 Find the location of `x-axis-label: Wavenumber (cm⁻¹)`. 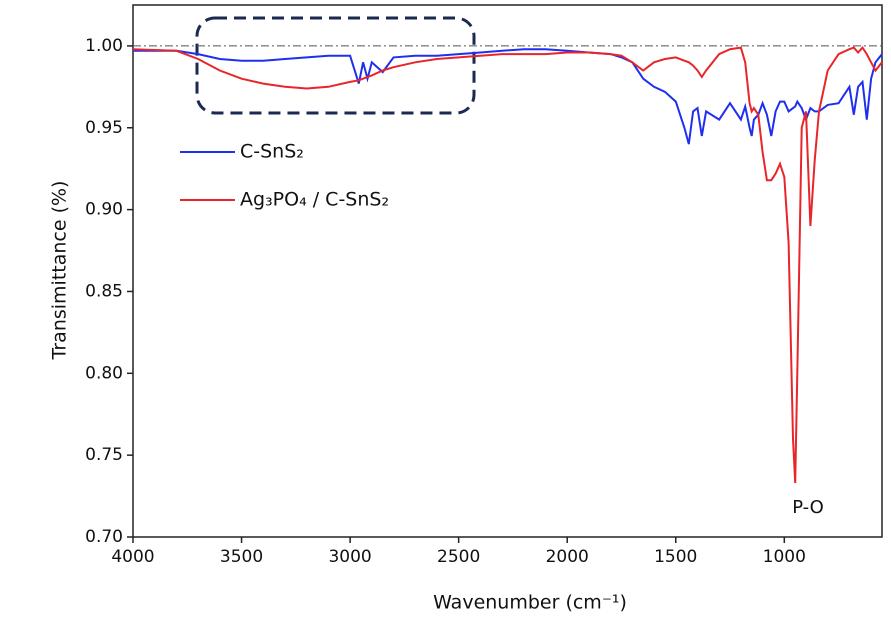

x-axis-label: Wavenumber (cm⁻¹) is located at coordinates (530, 603).